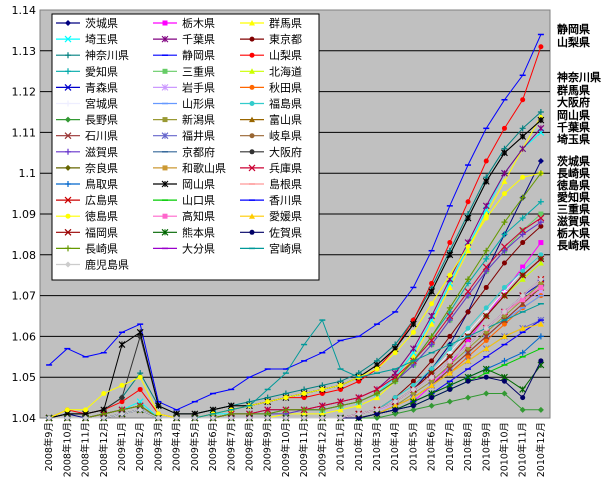 The image size is (607, 494). I want to click on legend-label: 熊本県, so click(198, 232).